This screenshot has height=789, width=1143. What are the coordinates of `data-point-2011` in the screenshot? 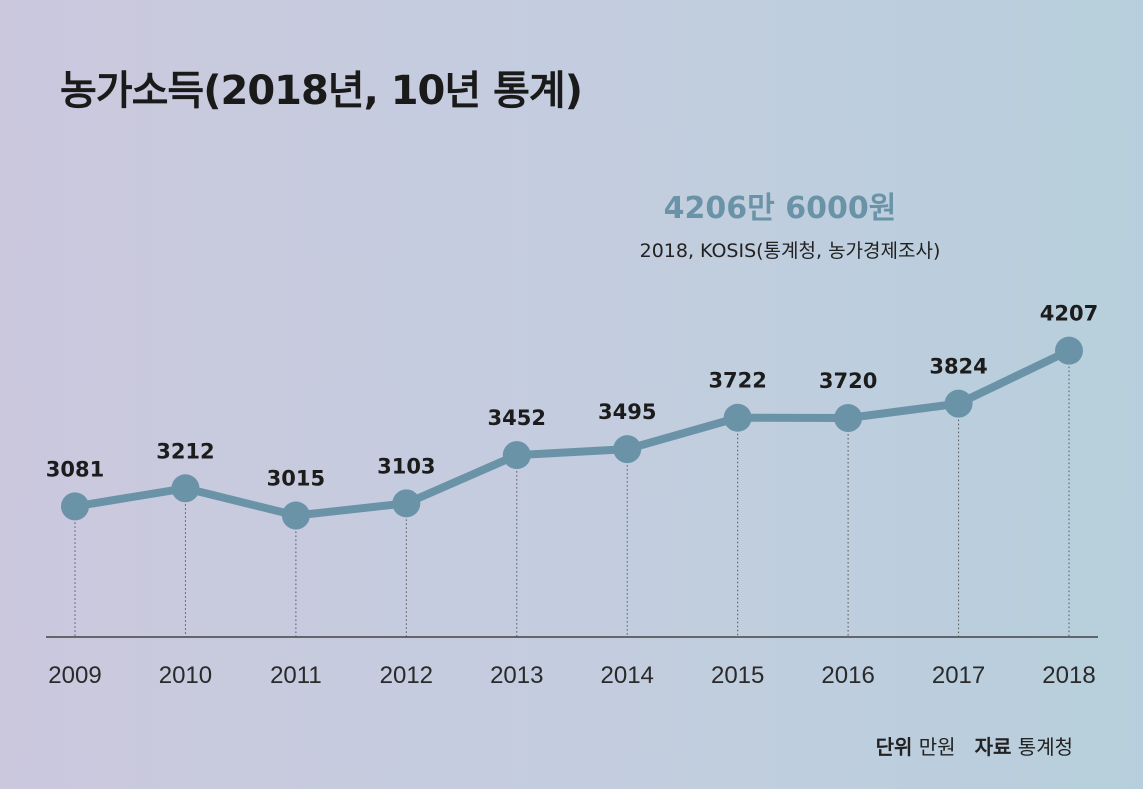 It's located at (295, 515).